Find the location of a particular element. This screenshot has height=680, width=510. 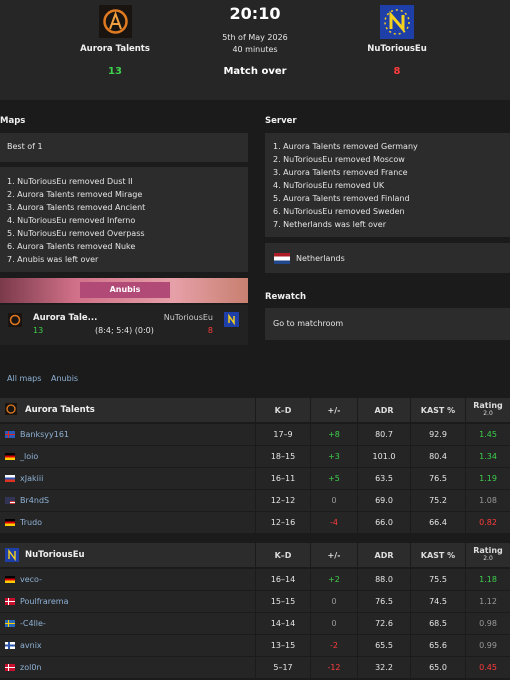

server-location-box is located at coordinates (387, 258).